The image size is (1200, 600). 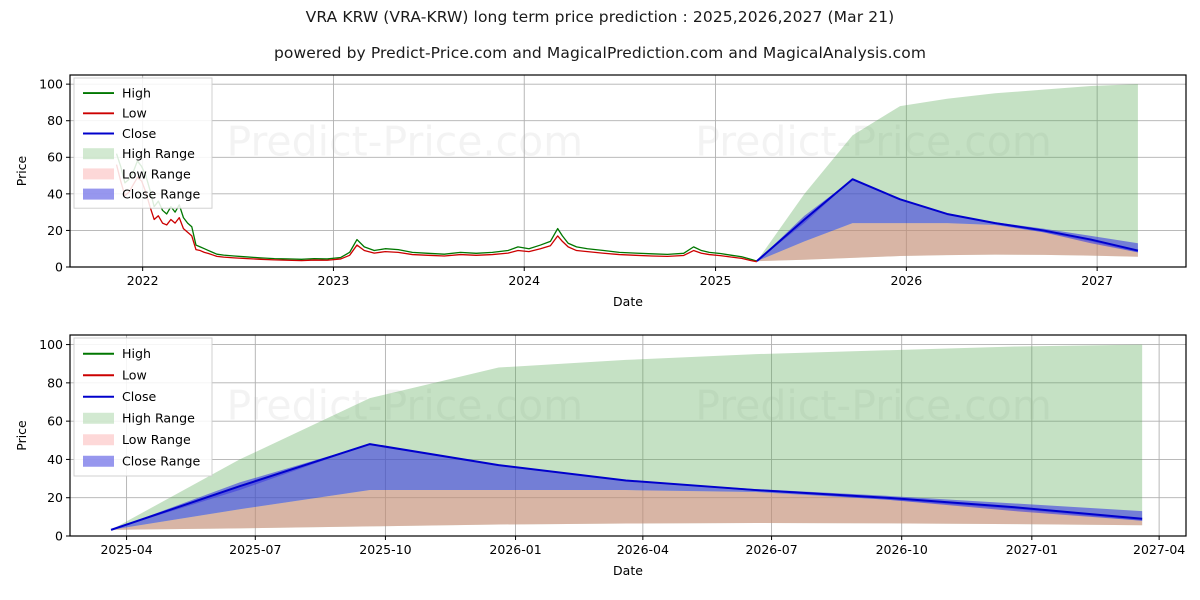 What do you see at coordinates (126, 549) in the screenshot?
I see `x-axis-tick-label: 2025-04` at bounding box center [126, 549].